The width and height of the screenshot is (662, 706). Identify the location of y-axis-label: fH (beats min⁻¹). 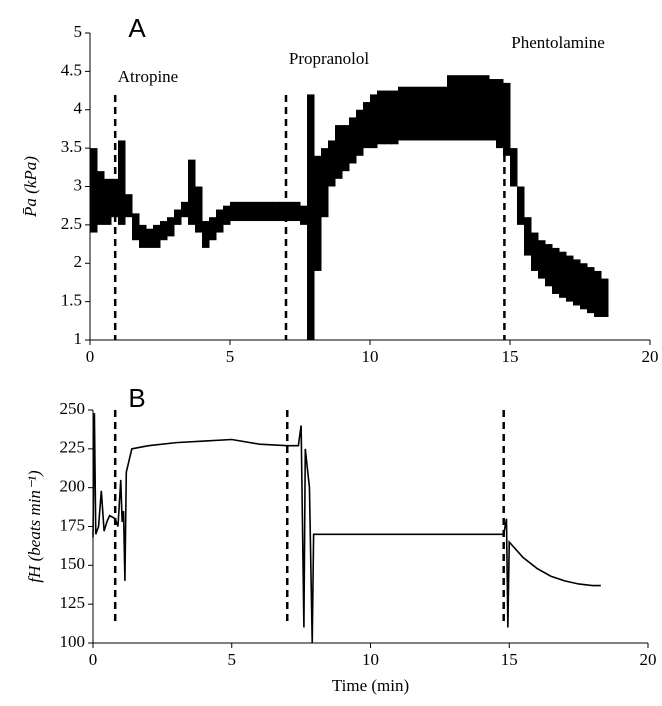
(34, 526).